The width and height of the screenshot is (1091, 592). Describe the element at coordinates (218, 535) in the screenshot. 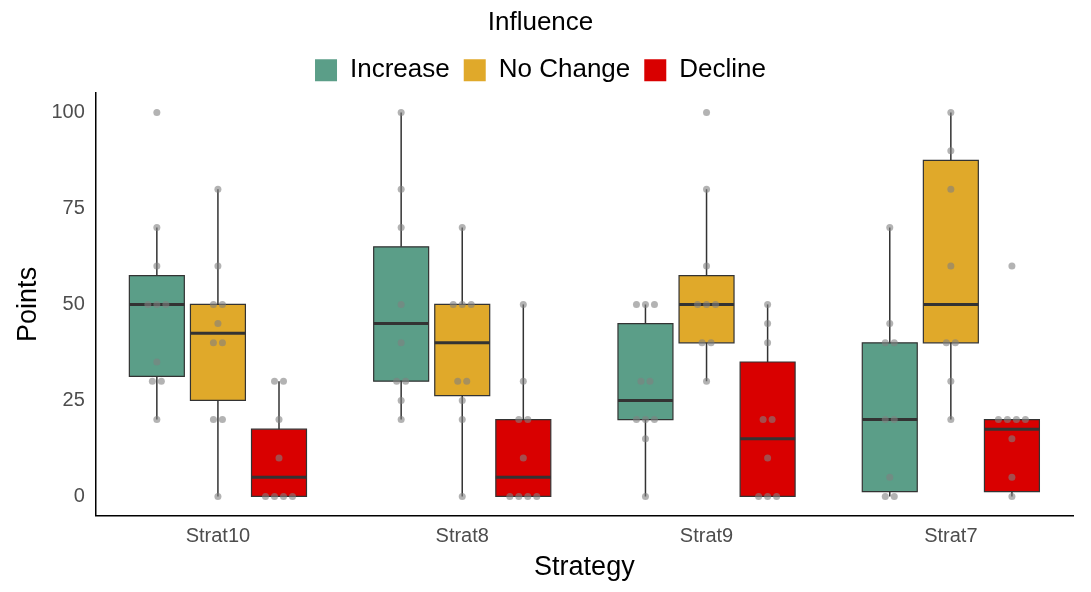

I see `x-tick-label: Strat10` at that location.